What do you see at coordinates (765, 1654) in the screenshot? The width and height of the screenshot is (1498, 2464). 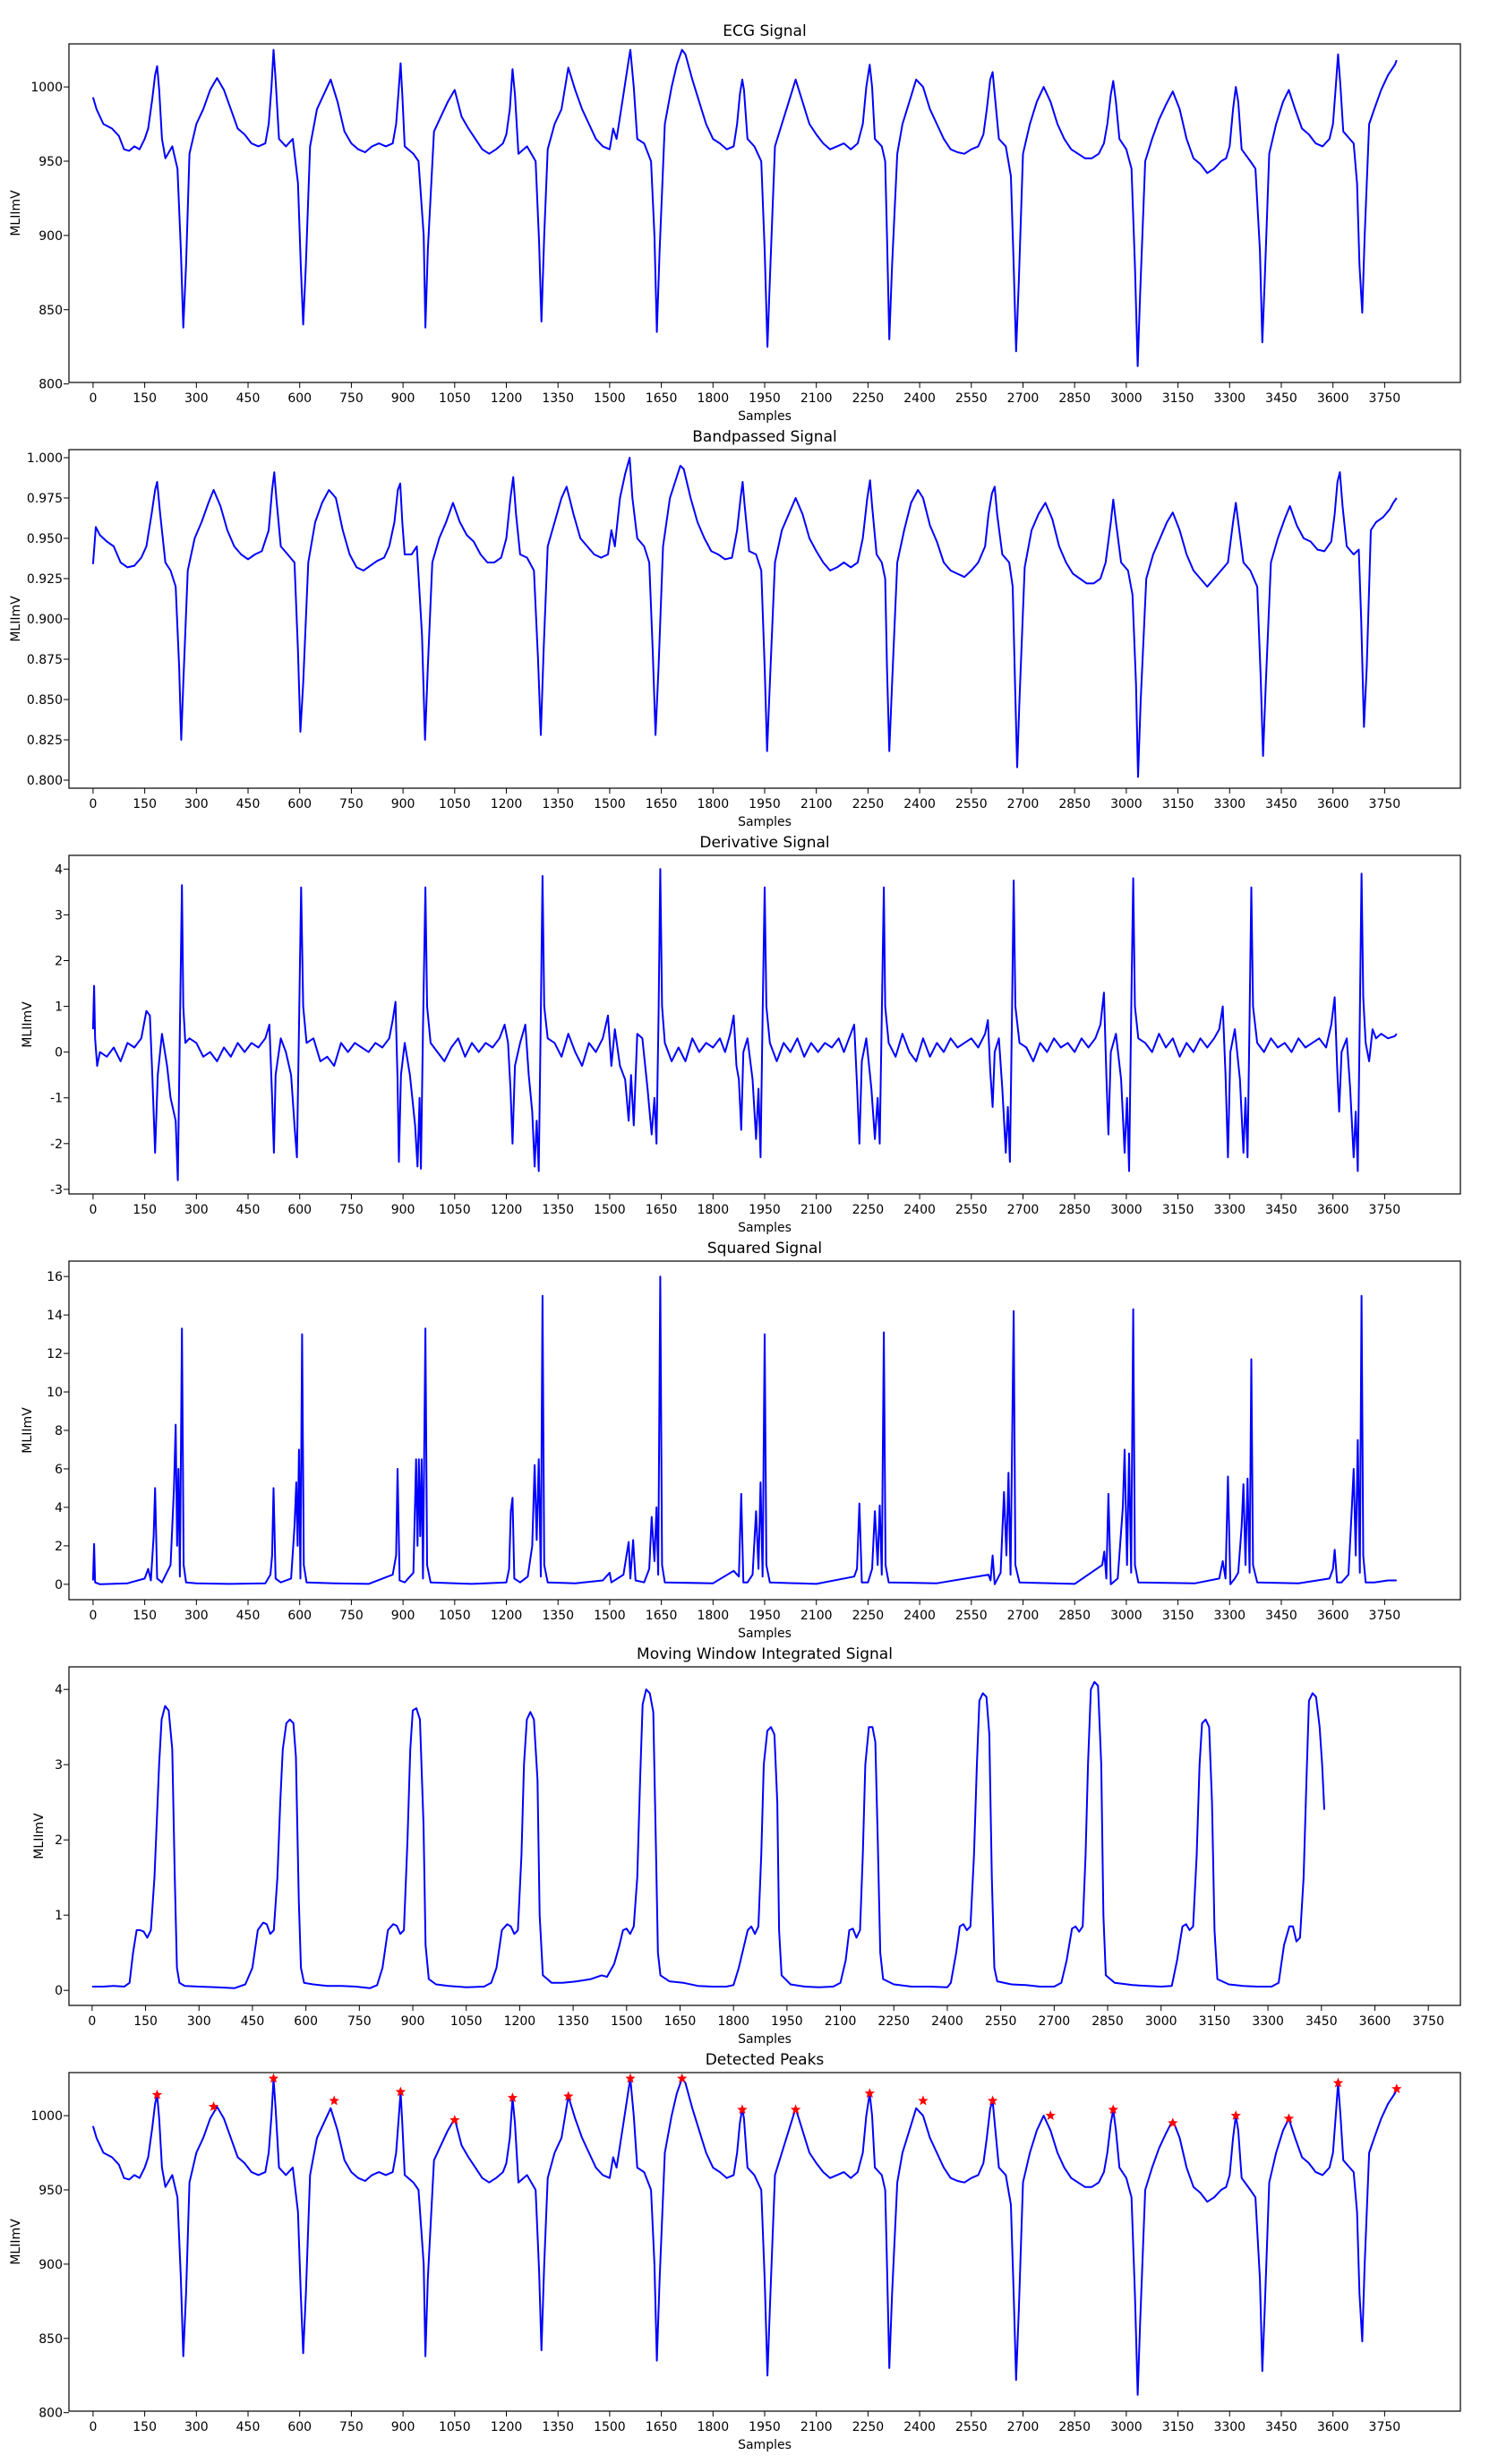 I see `chart-title: Moving Window Integrated Signal` at bounding box center [765, 1654].